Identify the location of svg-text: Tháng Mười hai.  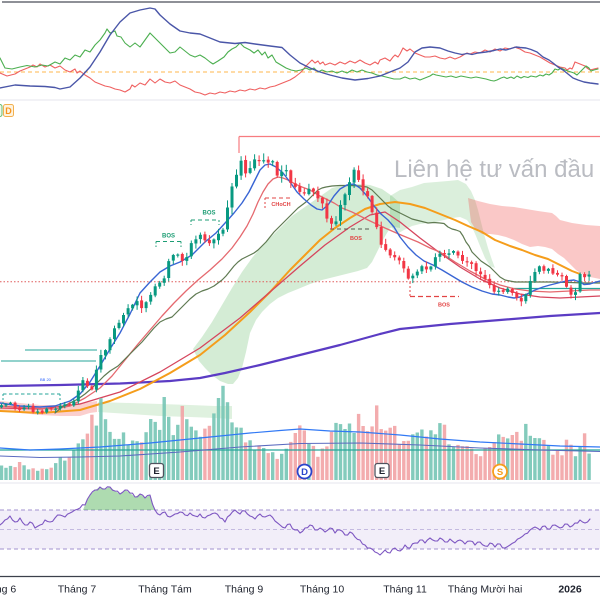
(485, 590).